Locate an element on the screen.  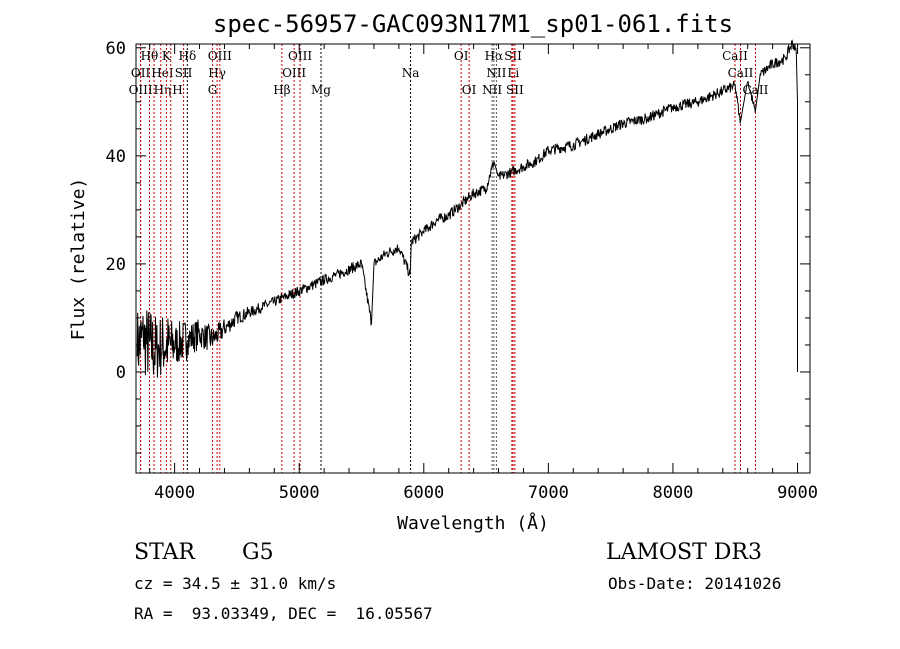
x-tick-label: 4000 is located at coordinates (174, 493).